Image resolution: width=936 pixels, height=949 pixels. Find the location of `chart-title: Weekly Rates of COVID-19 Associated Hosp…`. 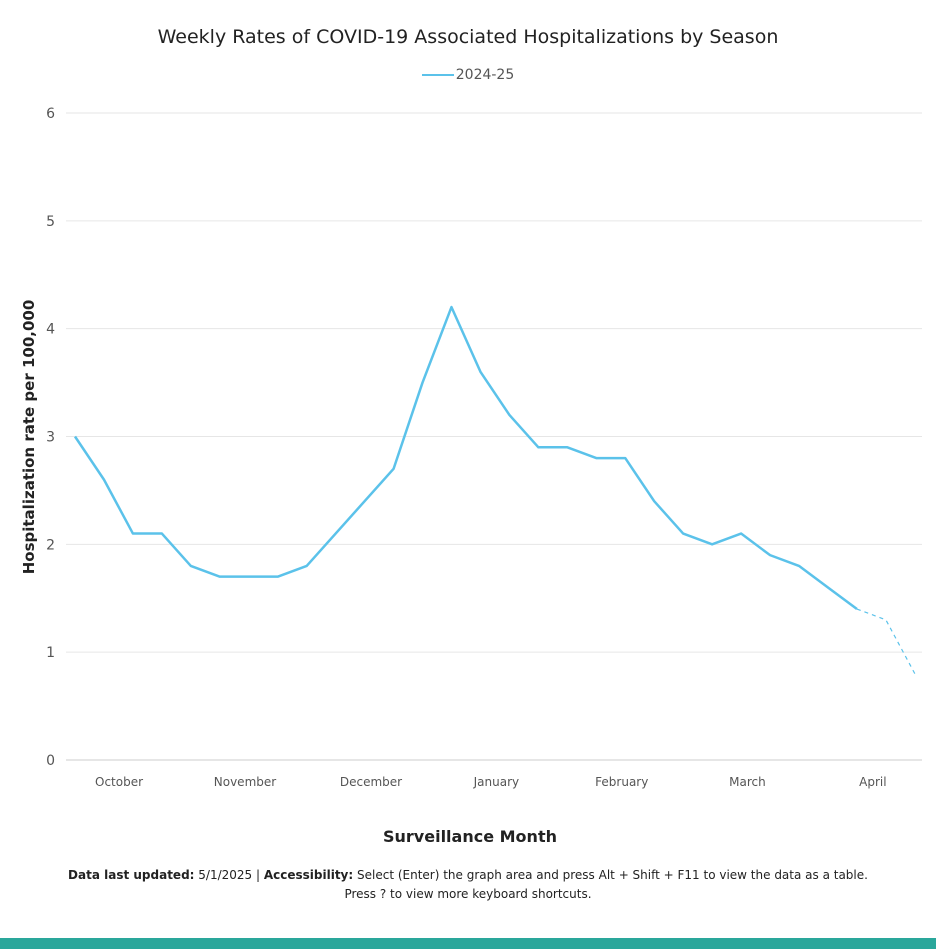

chart-title: Weekly Rates of COVID-19 Associated Hosp… is located at coordinates (468, 37).